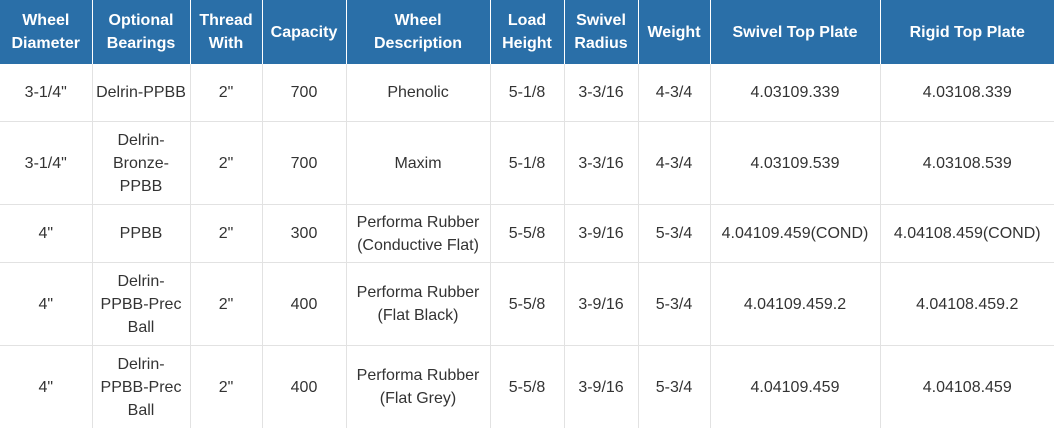 This screenshot has height=433, width=1054. What do you see at coordinates (795, 93) in the screenshot?
I see `cell-swivel-top-plate: 4.03109.339` at bounding box center [795, 93].